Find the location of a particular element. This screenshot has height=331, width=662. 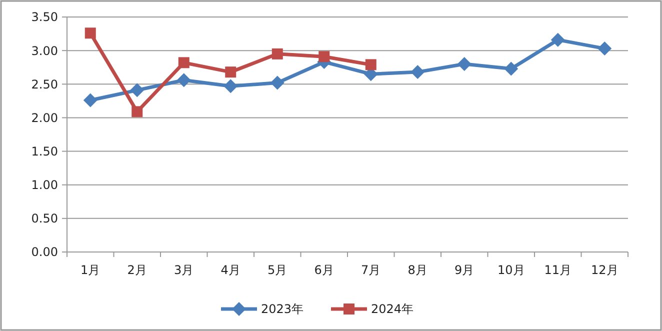

y-tick-label: 0.00 is located at coordinates (44, 252).